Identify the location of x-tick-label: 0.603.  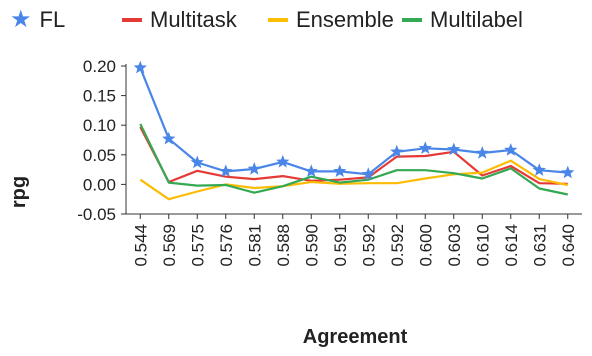
(454, 245).